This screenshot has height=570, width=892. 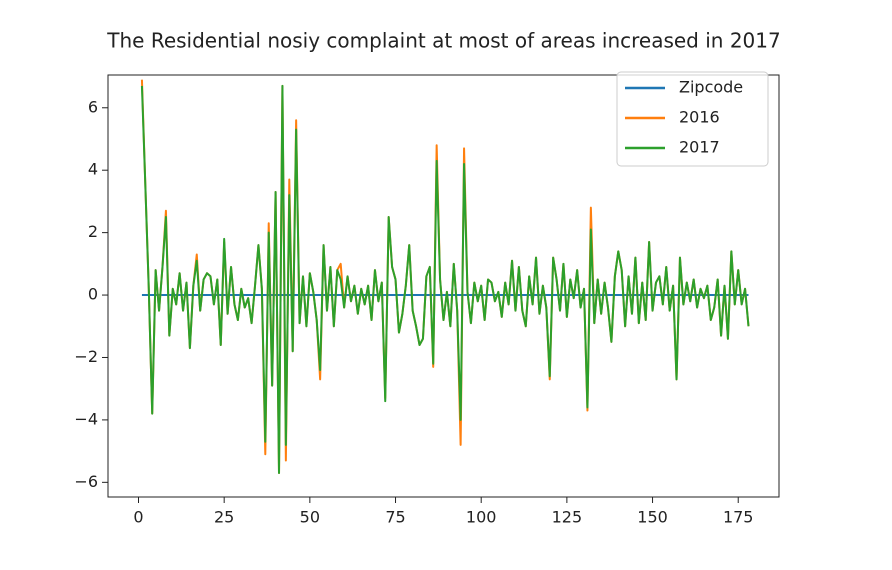 I want to click on y-tick-label: 2, so click(x=93, y=231).